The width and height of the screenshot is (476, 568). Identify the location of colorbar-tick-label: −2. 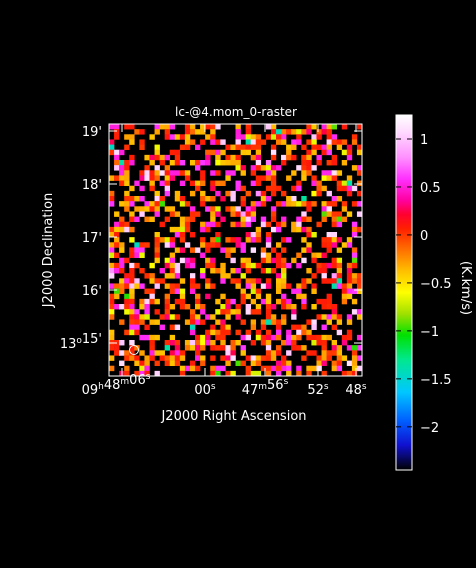
(429, 428).